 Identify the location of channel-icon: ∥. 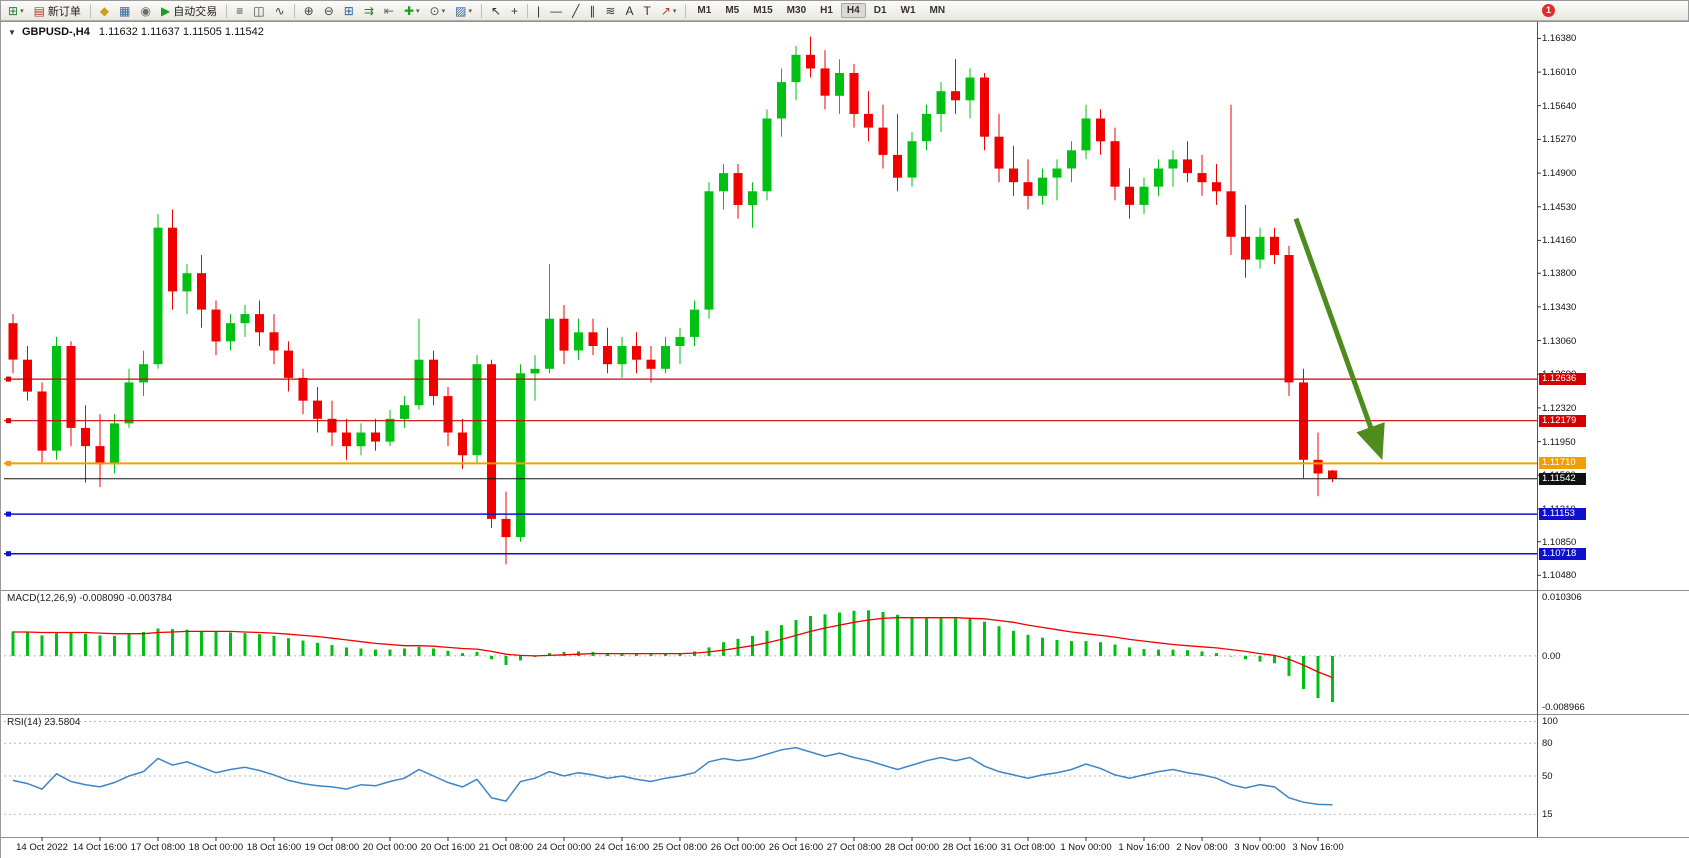
(592, 10).